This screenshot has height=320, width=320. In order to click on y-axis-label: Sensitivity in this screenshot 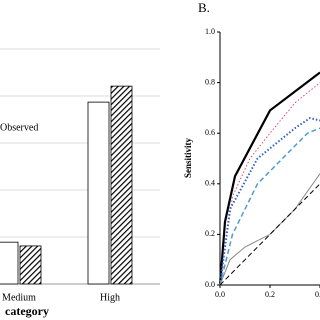, I will do `click(188, 158)`.